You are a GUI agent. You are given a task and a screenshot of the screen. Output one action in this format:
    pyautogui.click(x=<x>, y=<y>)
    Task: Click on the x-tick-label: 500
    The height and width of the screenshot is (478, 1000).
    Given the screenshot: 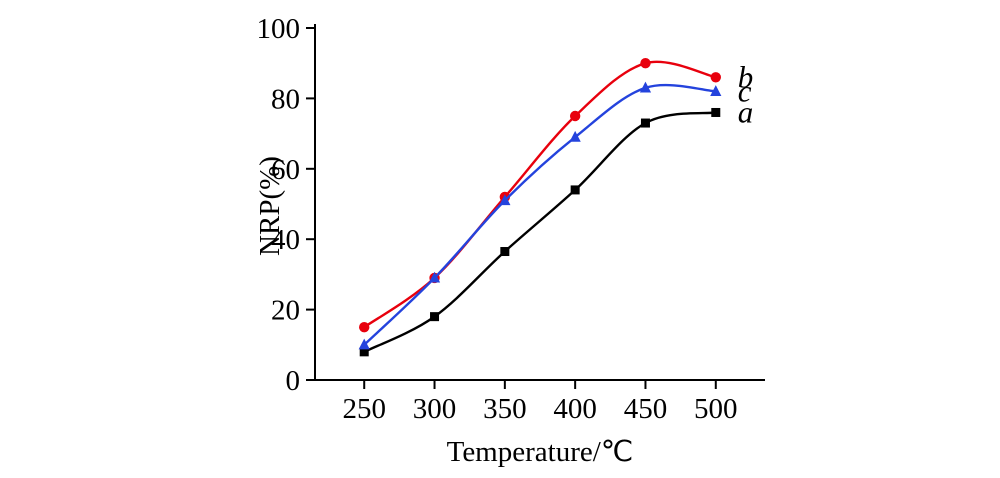 What is the action you would take?
    pyautogui.click(x=716, y=409)
    